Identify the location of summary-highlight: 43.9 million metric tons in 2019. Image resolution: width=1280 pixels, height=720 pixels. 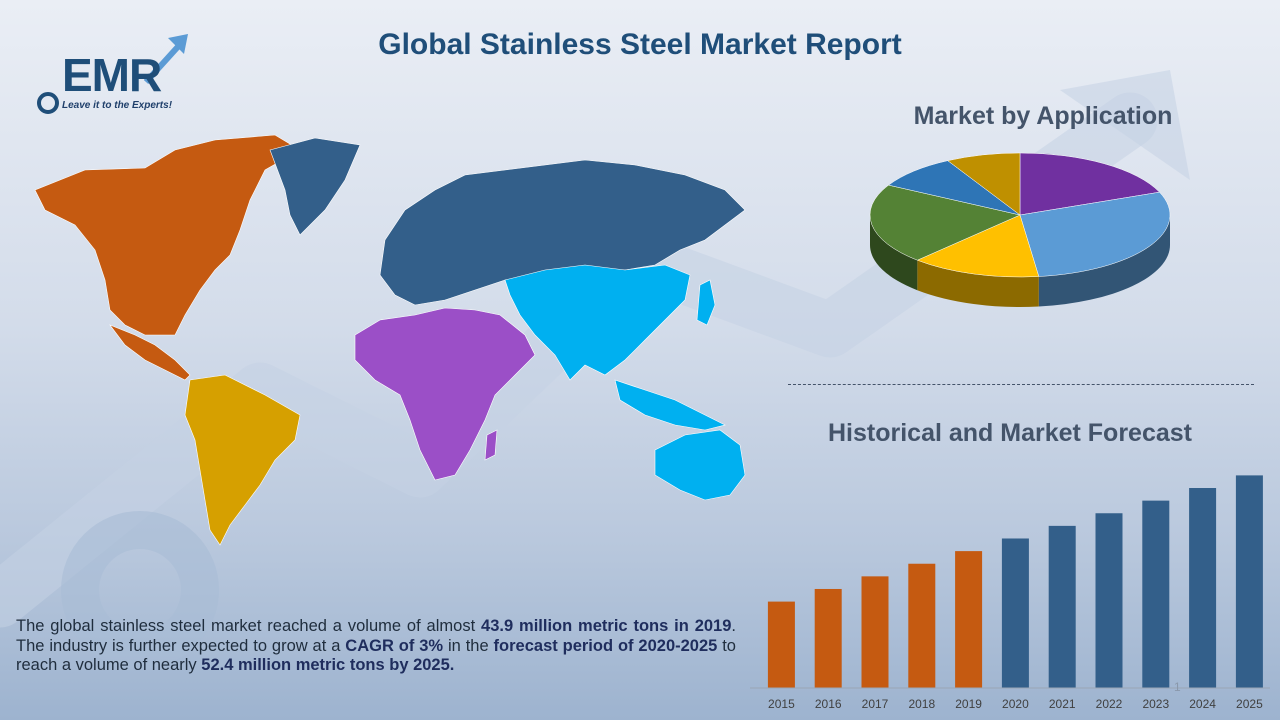
(606, 626).